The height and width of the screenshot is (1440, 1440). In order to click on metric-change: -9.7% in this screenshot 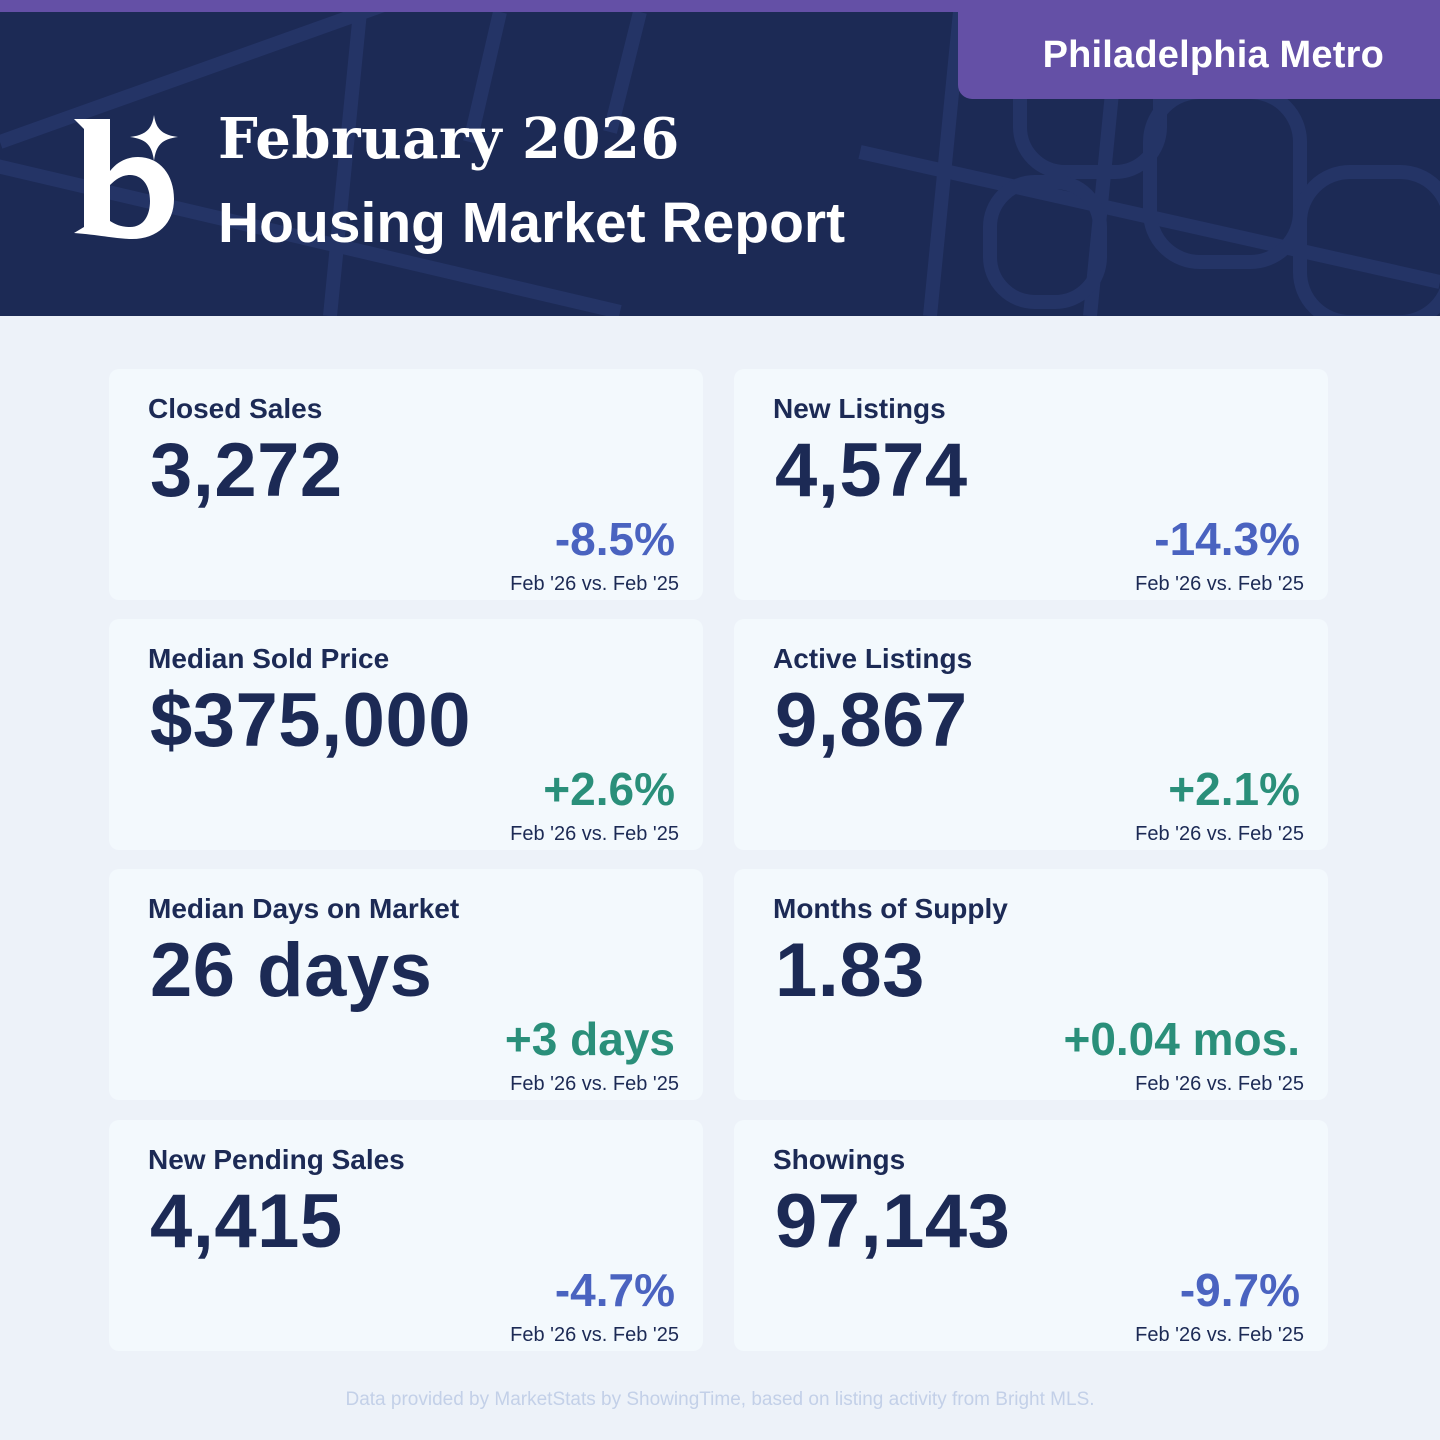, I will do `click(1239, 1290)`.